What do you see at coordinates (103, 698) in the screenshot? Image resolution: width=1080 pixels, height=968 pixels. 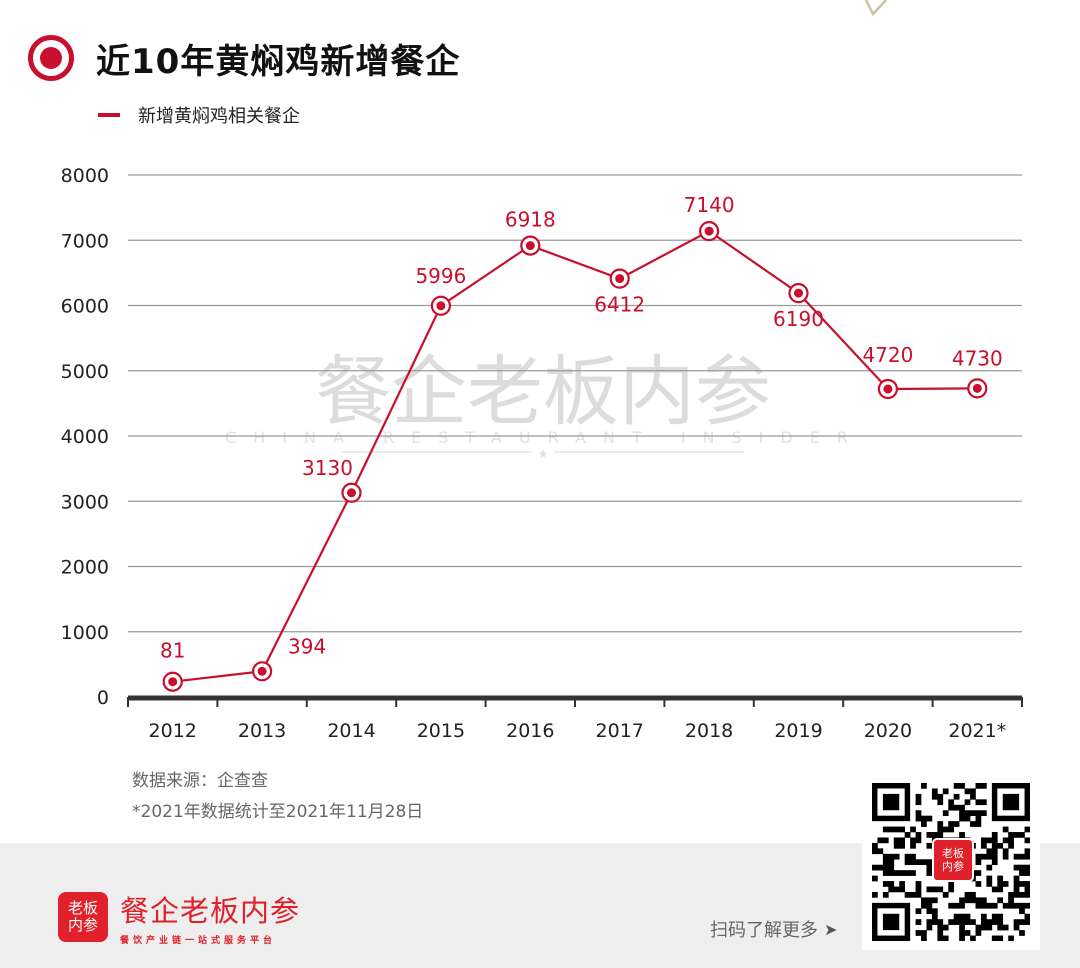 I see `y-tick-label: 0` at bounding box center [103, 698].